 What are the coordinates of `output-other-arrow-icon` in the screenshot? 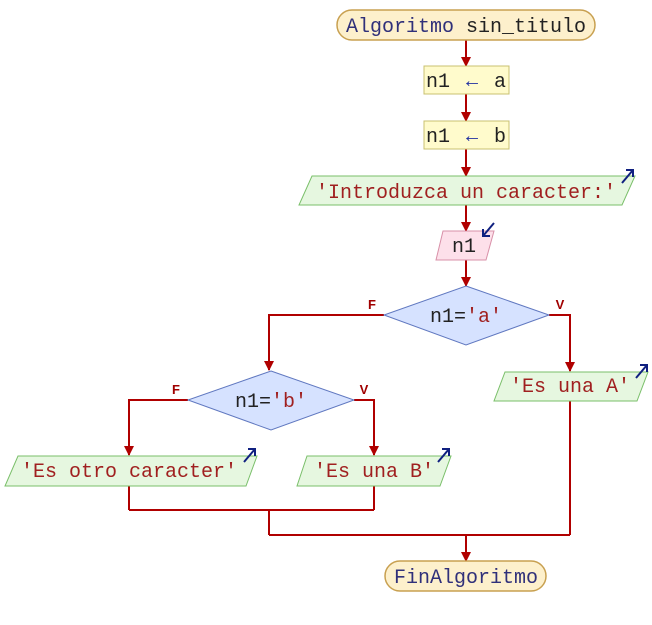 It's located at (249, 455).